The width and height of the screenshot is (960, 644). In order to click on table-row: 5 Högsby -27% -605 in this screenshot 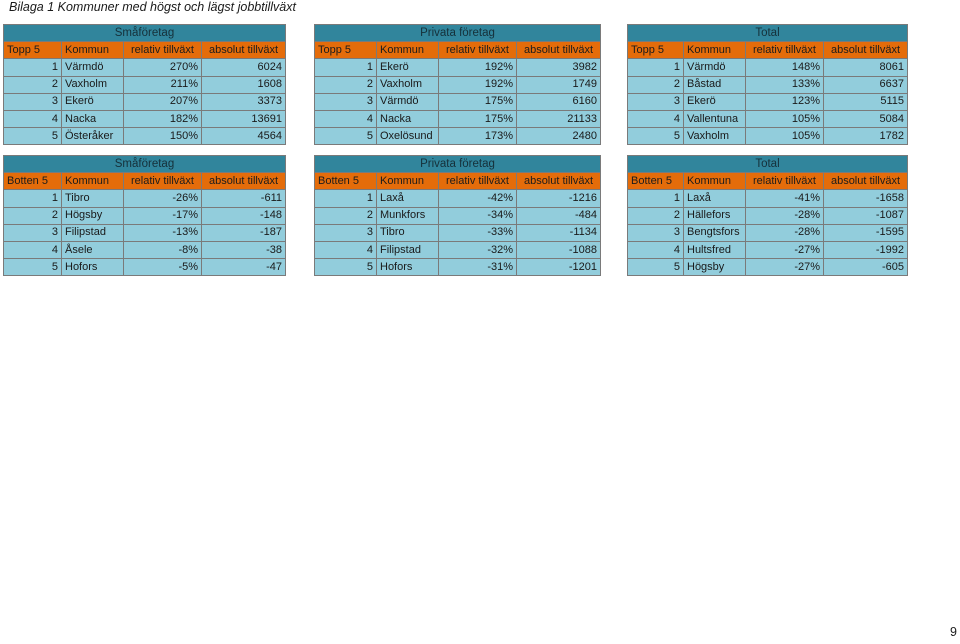, I will do `click(767, 267)`.